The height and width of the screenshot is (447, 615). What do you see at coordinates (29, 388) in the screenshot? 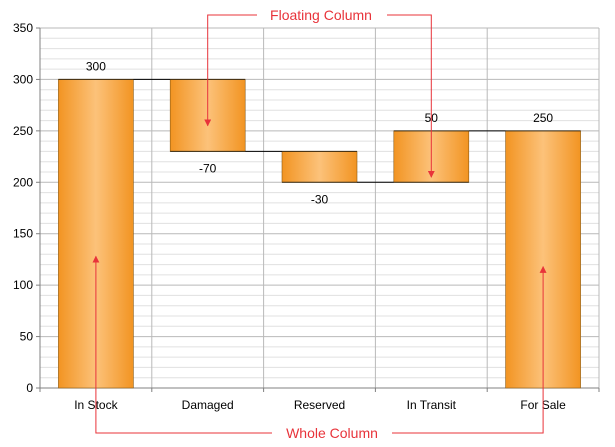
I see `y-tick-label: 0` at bounding box center [29, 388].